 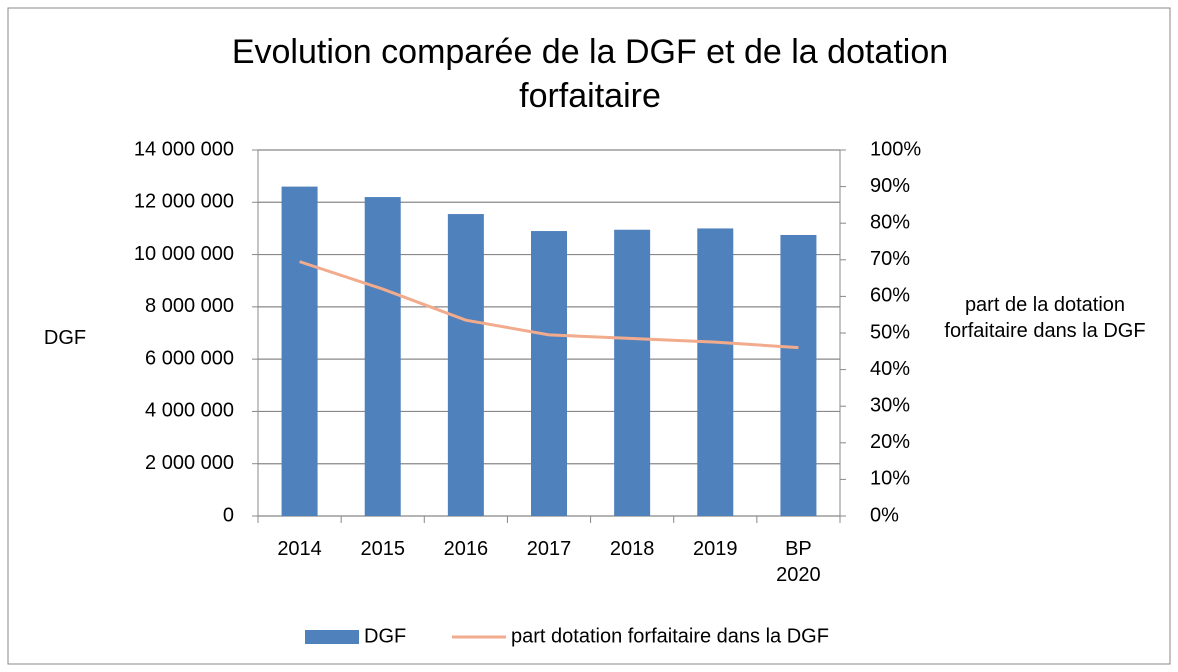 What do you see at coordinates (890, 442) in the screenshot?
I see `y2-tick-label: 20%` at bounding box center [890, 442].